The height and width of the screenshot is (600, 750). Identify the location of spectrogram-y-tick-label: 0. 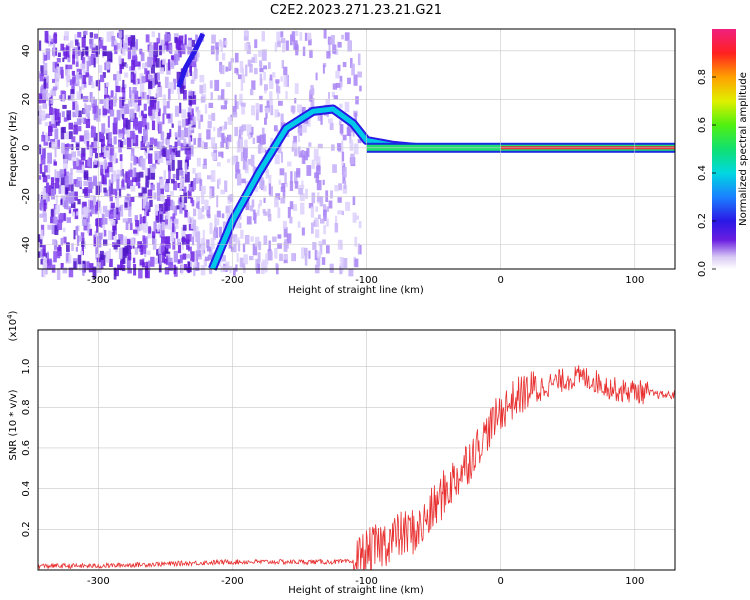
(26, 148).